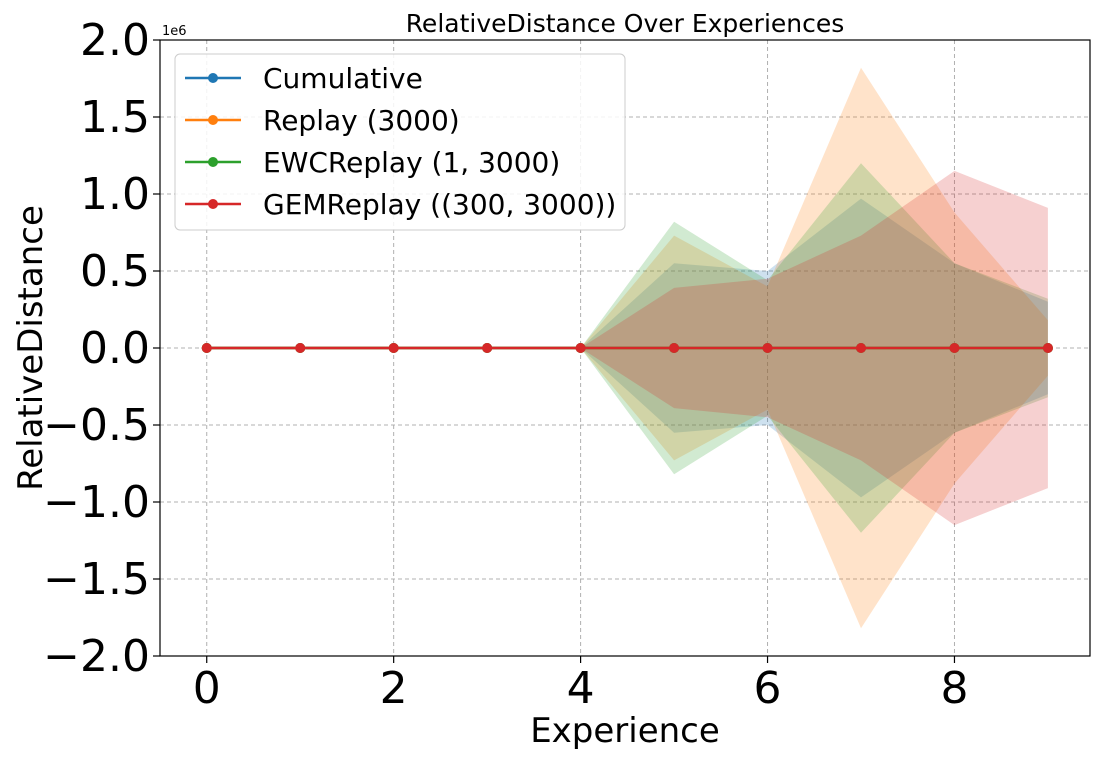  Describe the element at coordinates (411, 162) in the screenshot. I see `legend-entry: EWCReplay (1, 3000)` at that location.